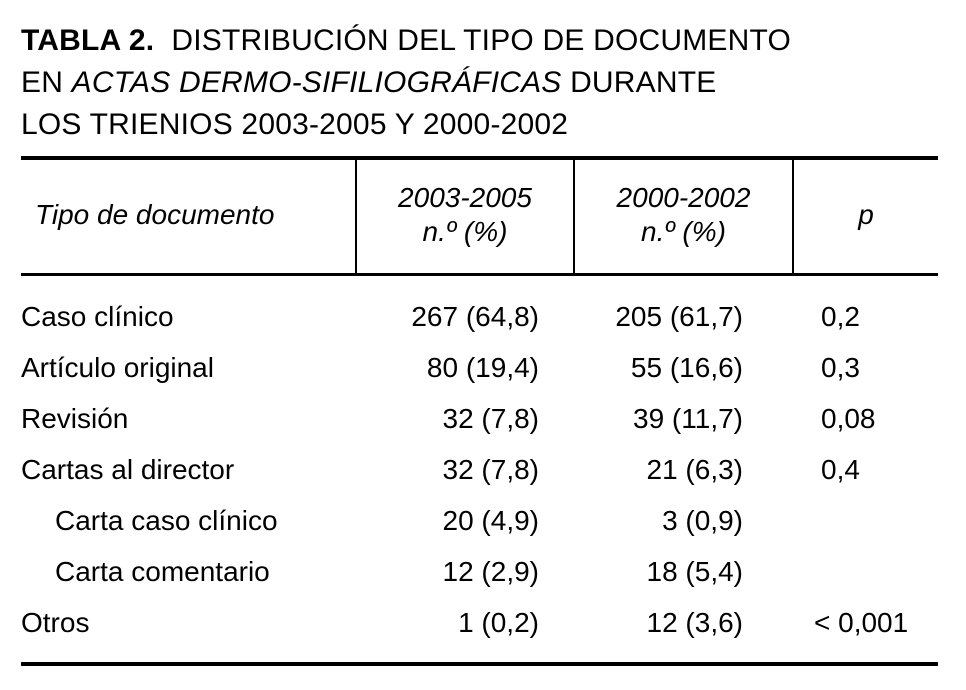  Describe the element at coordinates (97, 316) in the screenshot. I see `row-type: Caso clínico` at that location.